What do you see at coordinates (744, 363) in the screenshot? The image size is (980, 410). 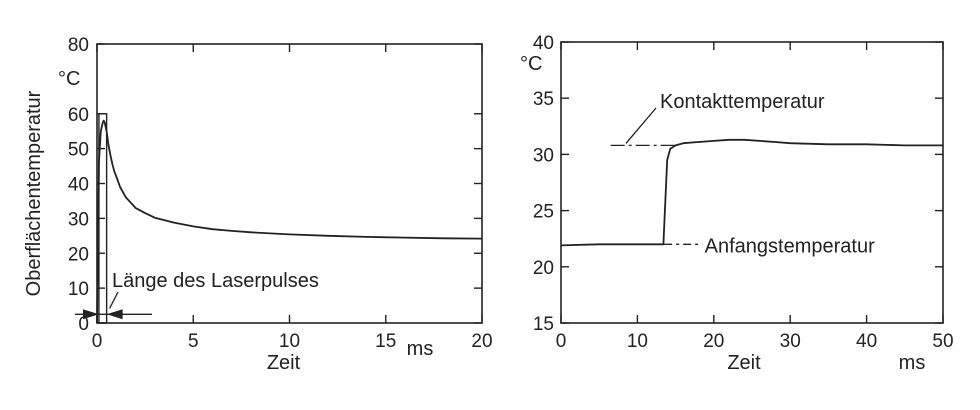 I see `right-x-axis-label: Zeit` at bounding box center [744, 363].